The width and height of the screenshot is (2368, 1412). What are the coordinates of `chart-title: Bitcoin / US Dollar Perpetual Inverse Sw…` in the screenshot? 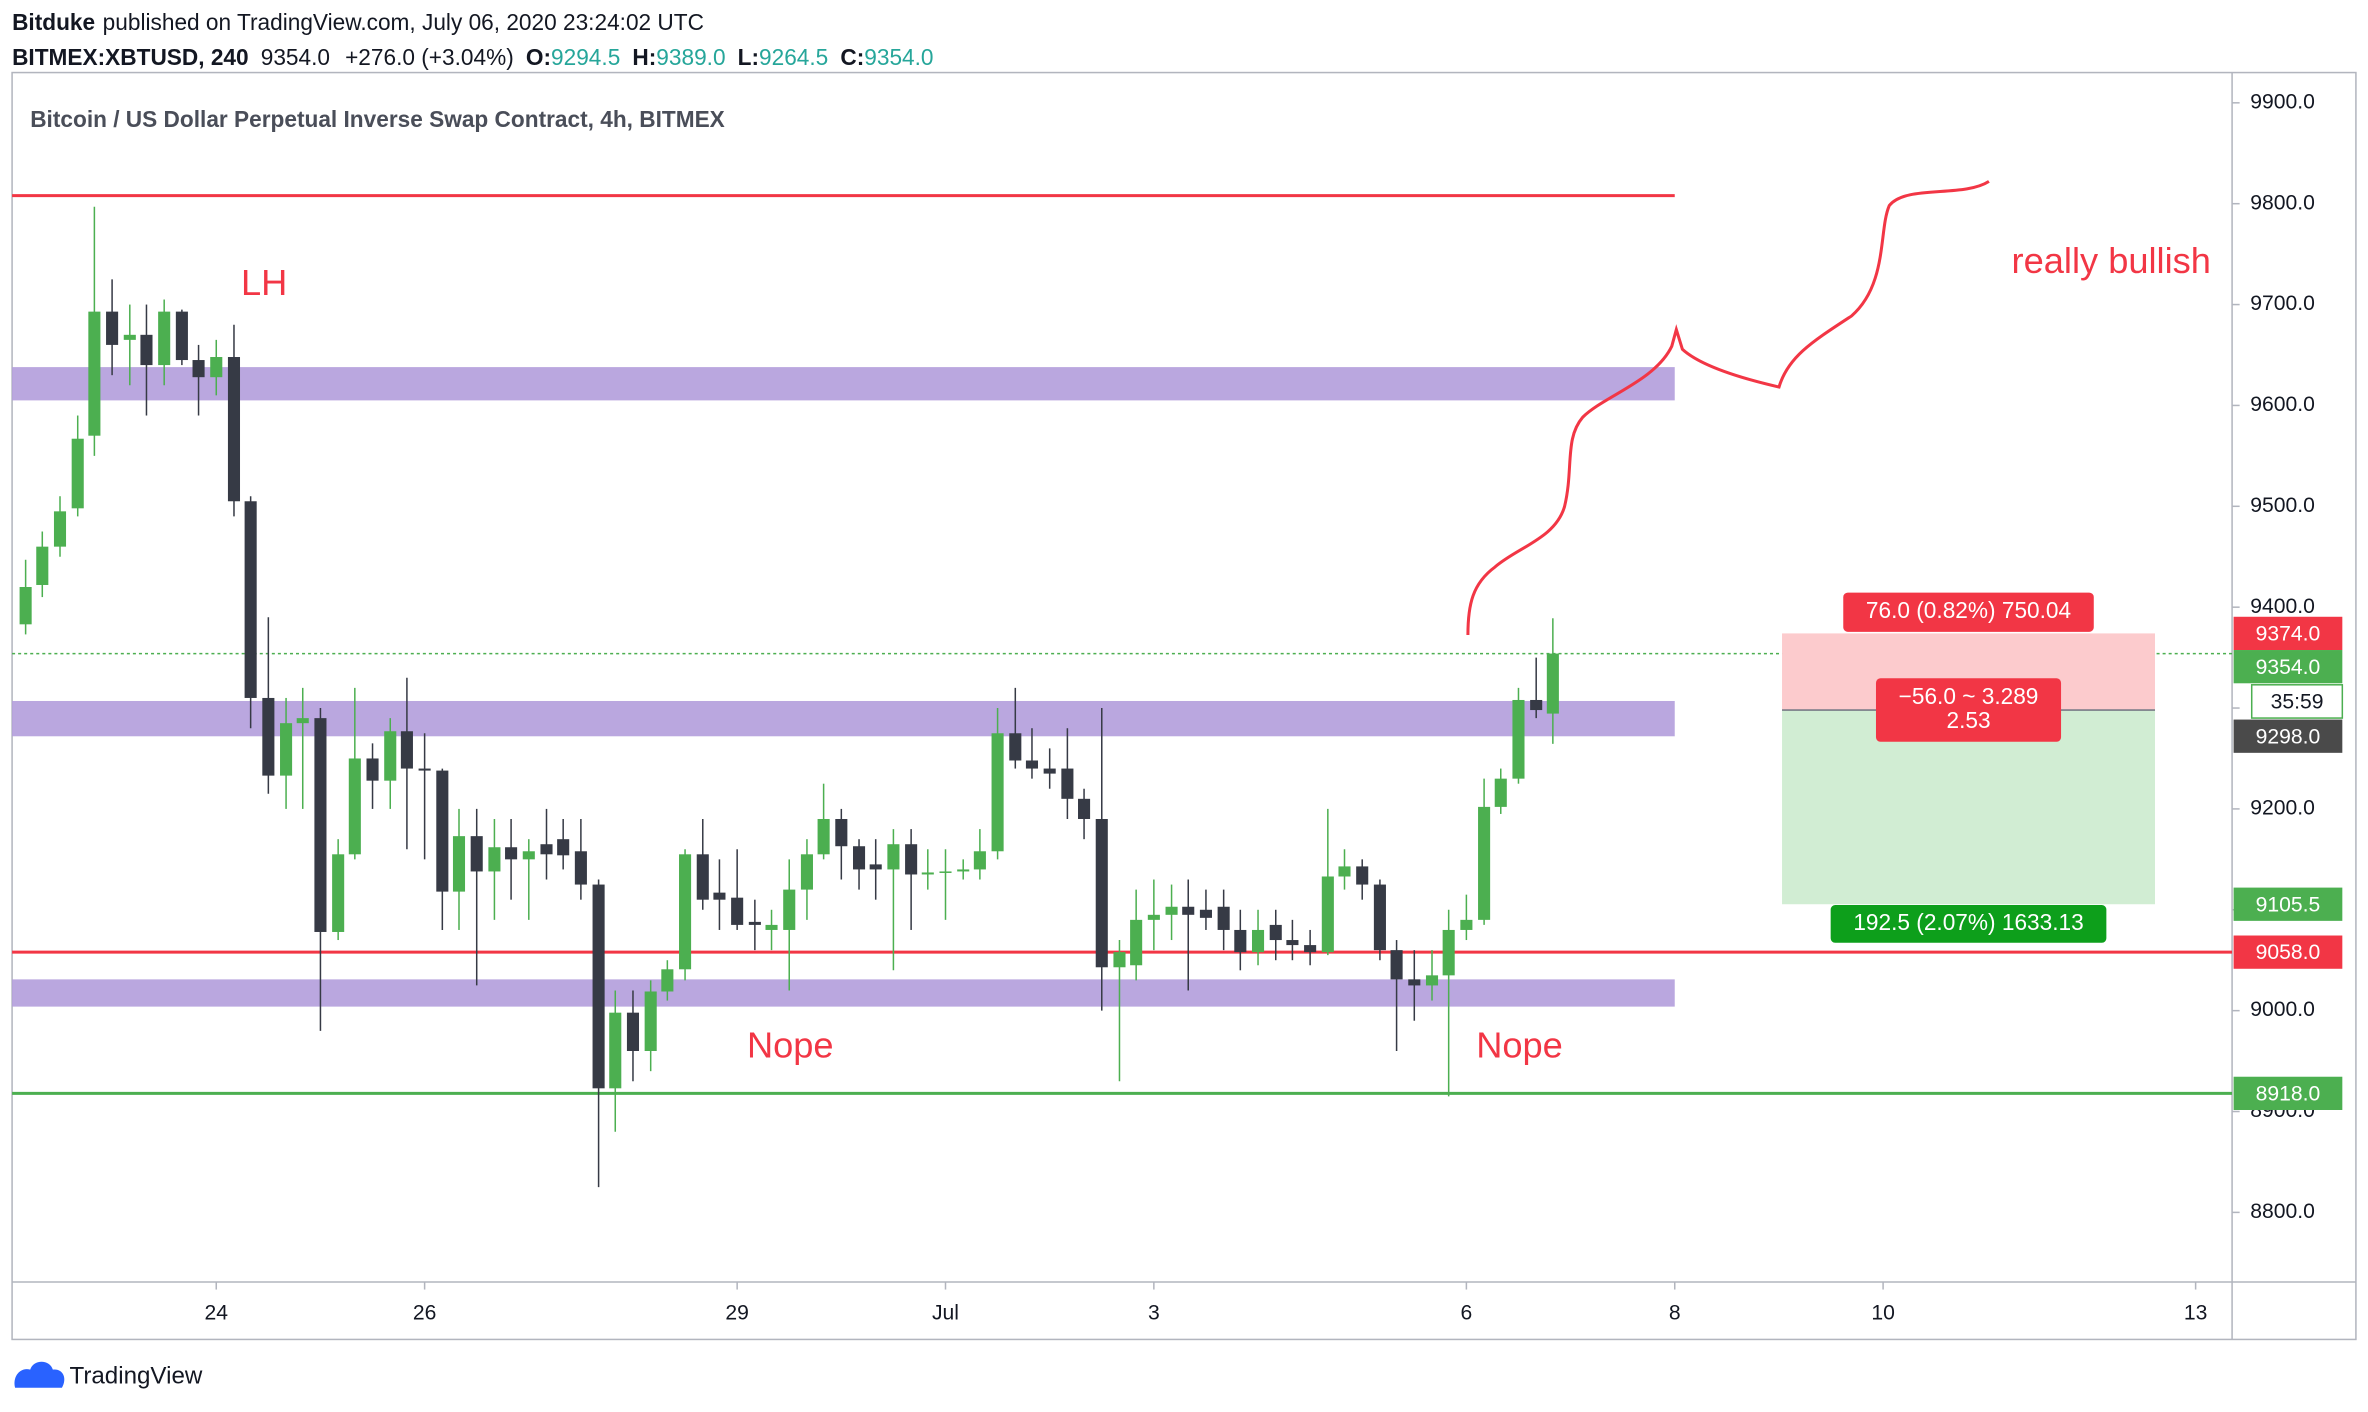 It's located at (377, 119).